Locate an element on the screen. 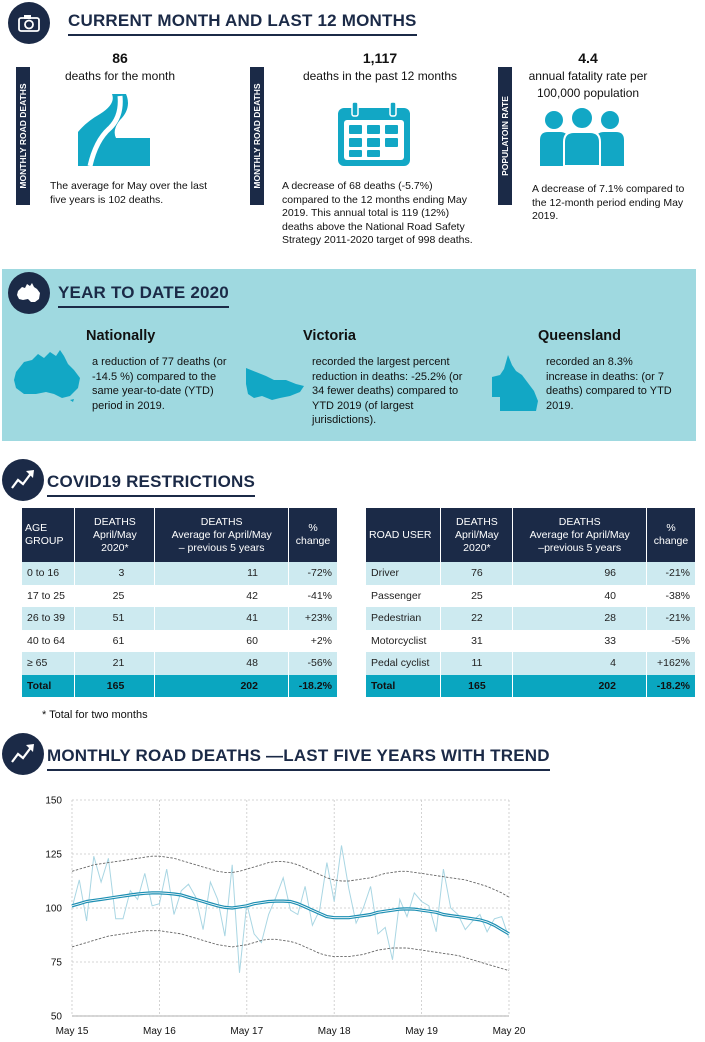 The width and height of the screenshot is (705, 1042). region-queensland-heading: Queensland is located at coordinates (579, 336).